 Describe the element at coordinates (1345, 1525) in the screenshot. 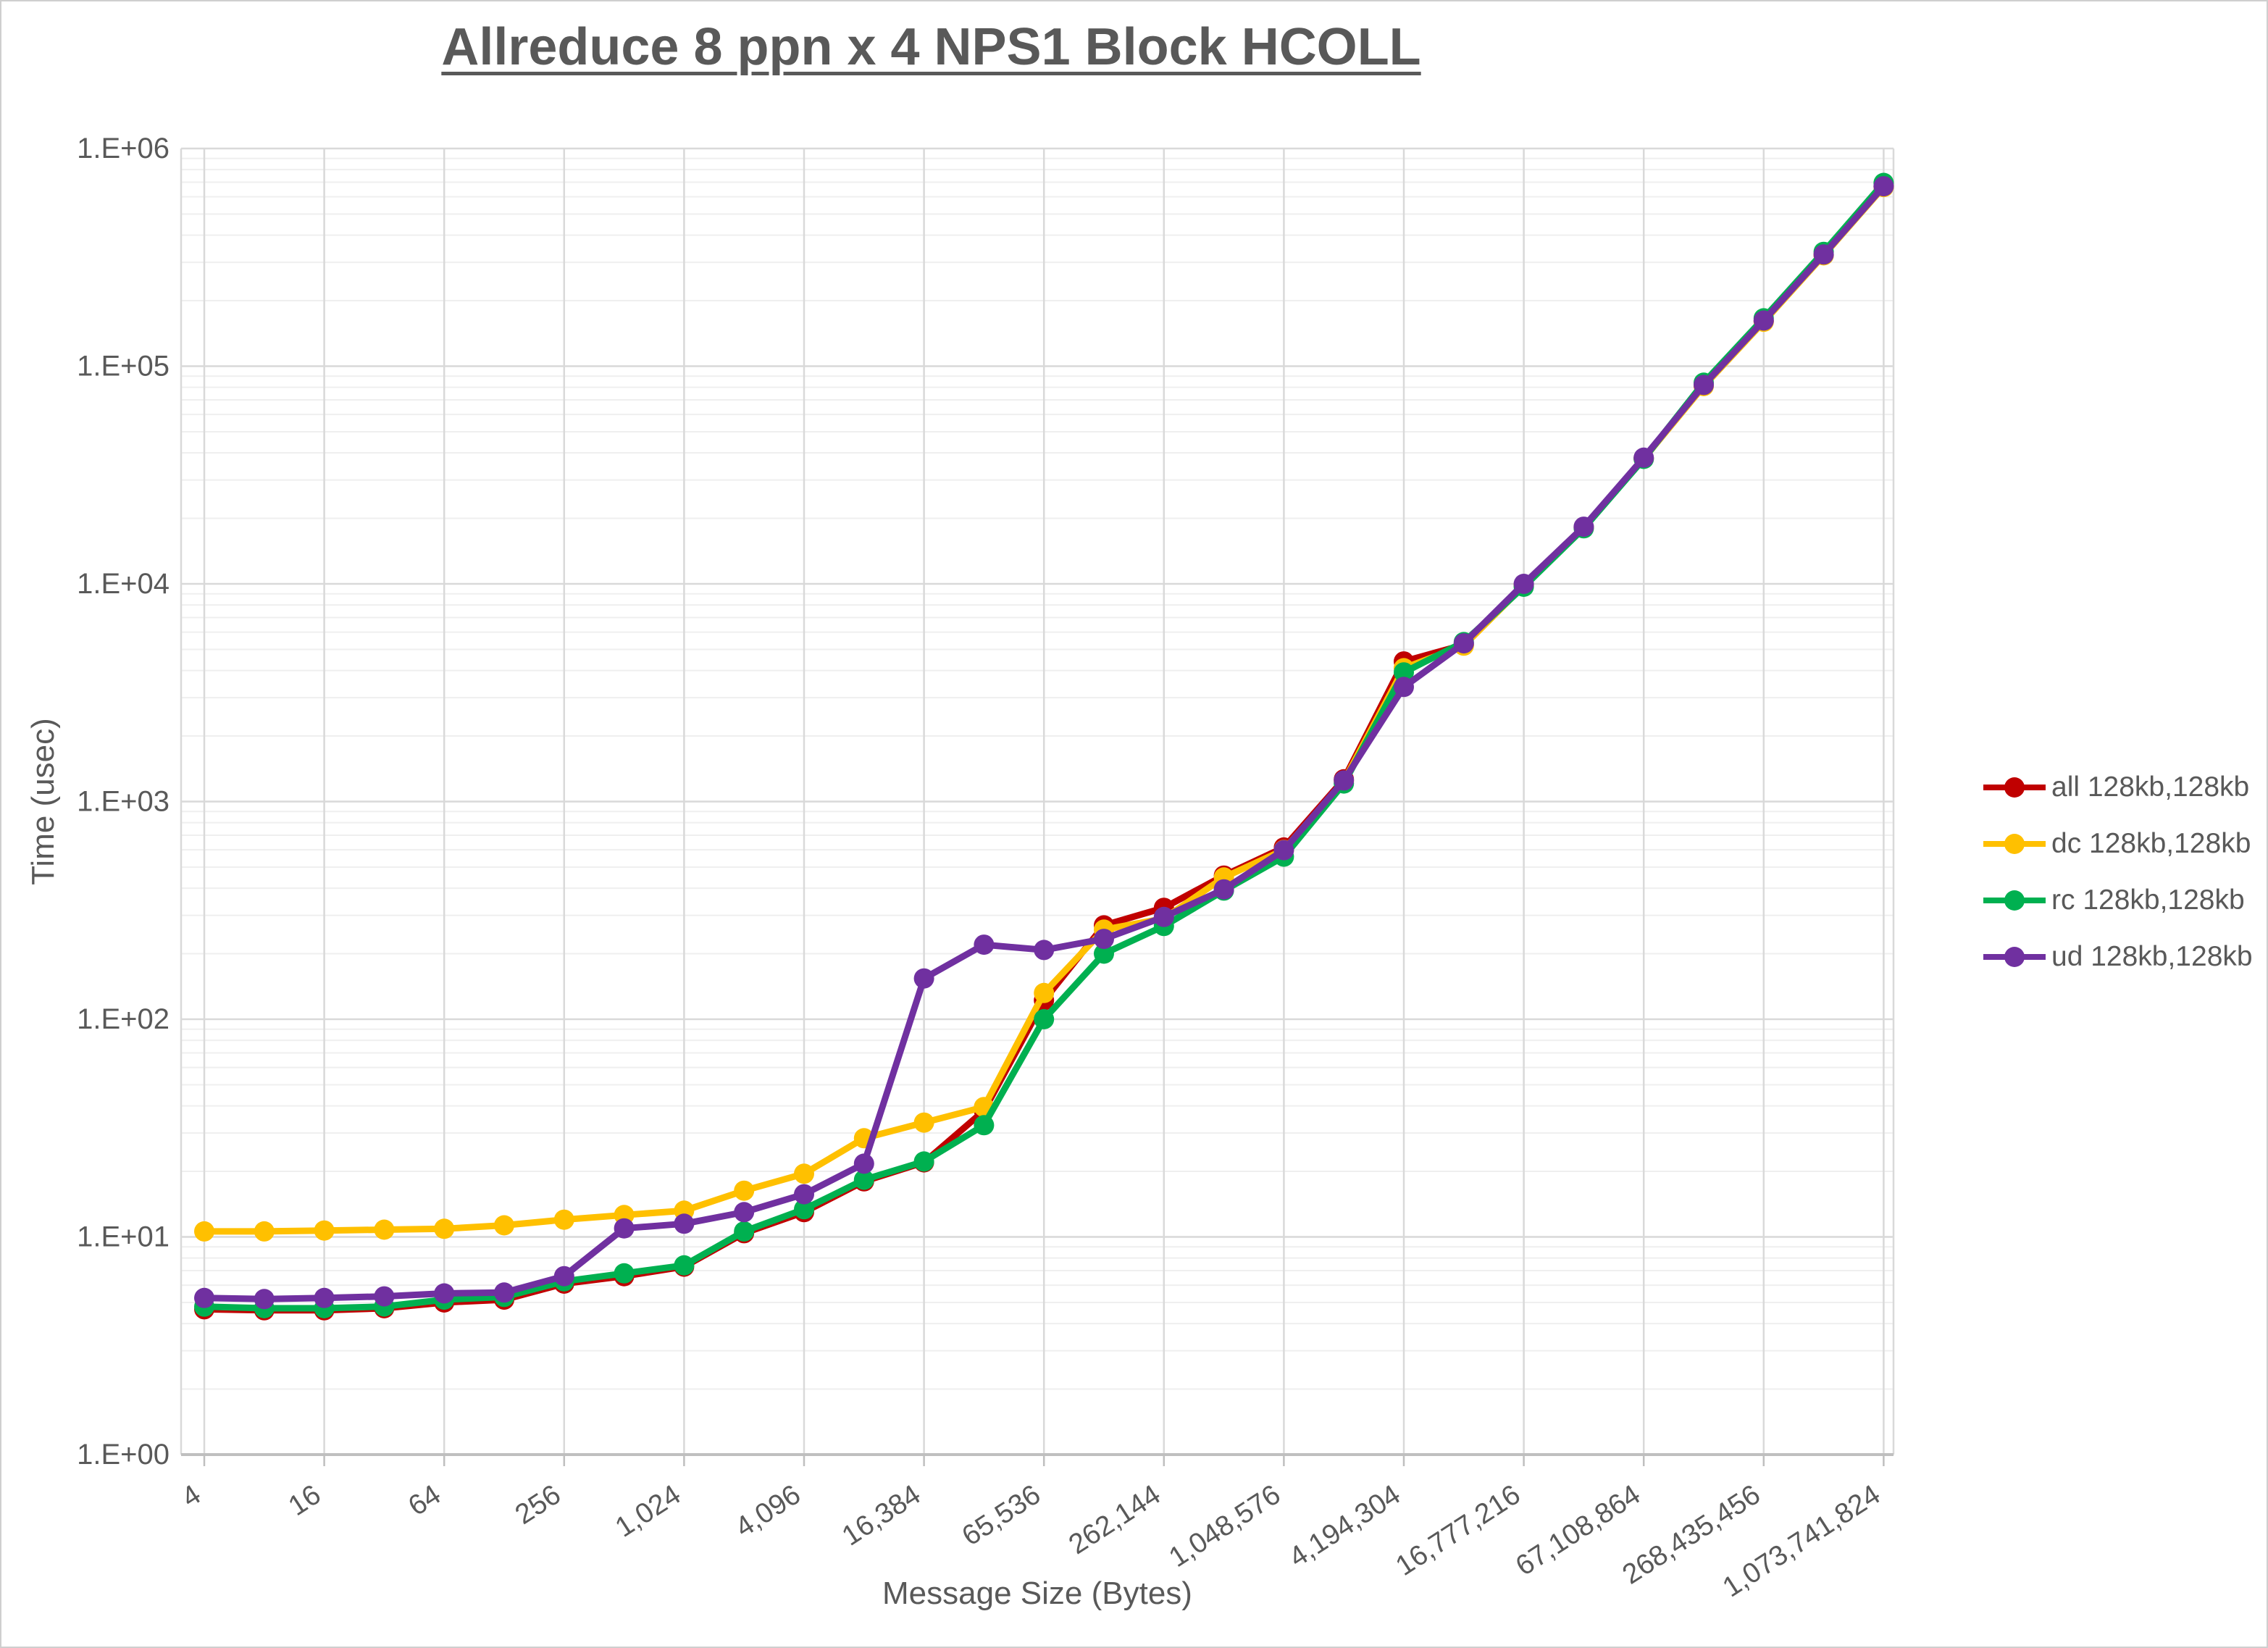

I see `x-tick-label: 4,194,304` at that location.